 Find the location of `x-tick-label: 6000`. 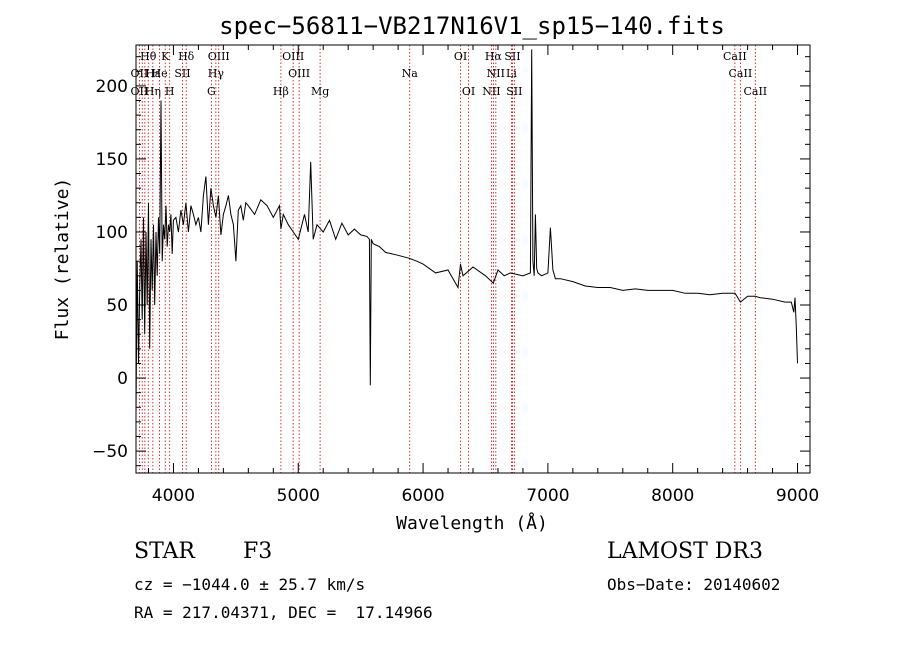

x-tick-label: 6000 is located at coordinates (422, 496).